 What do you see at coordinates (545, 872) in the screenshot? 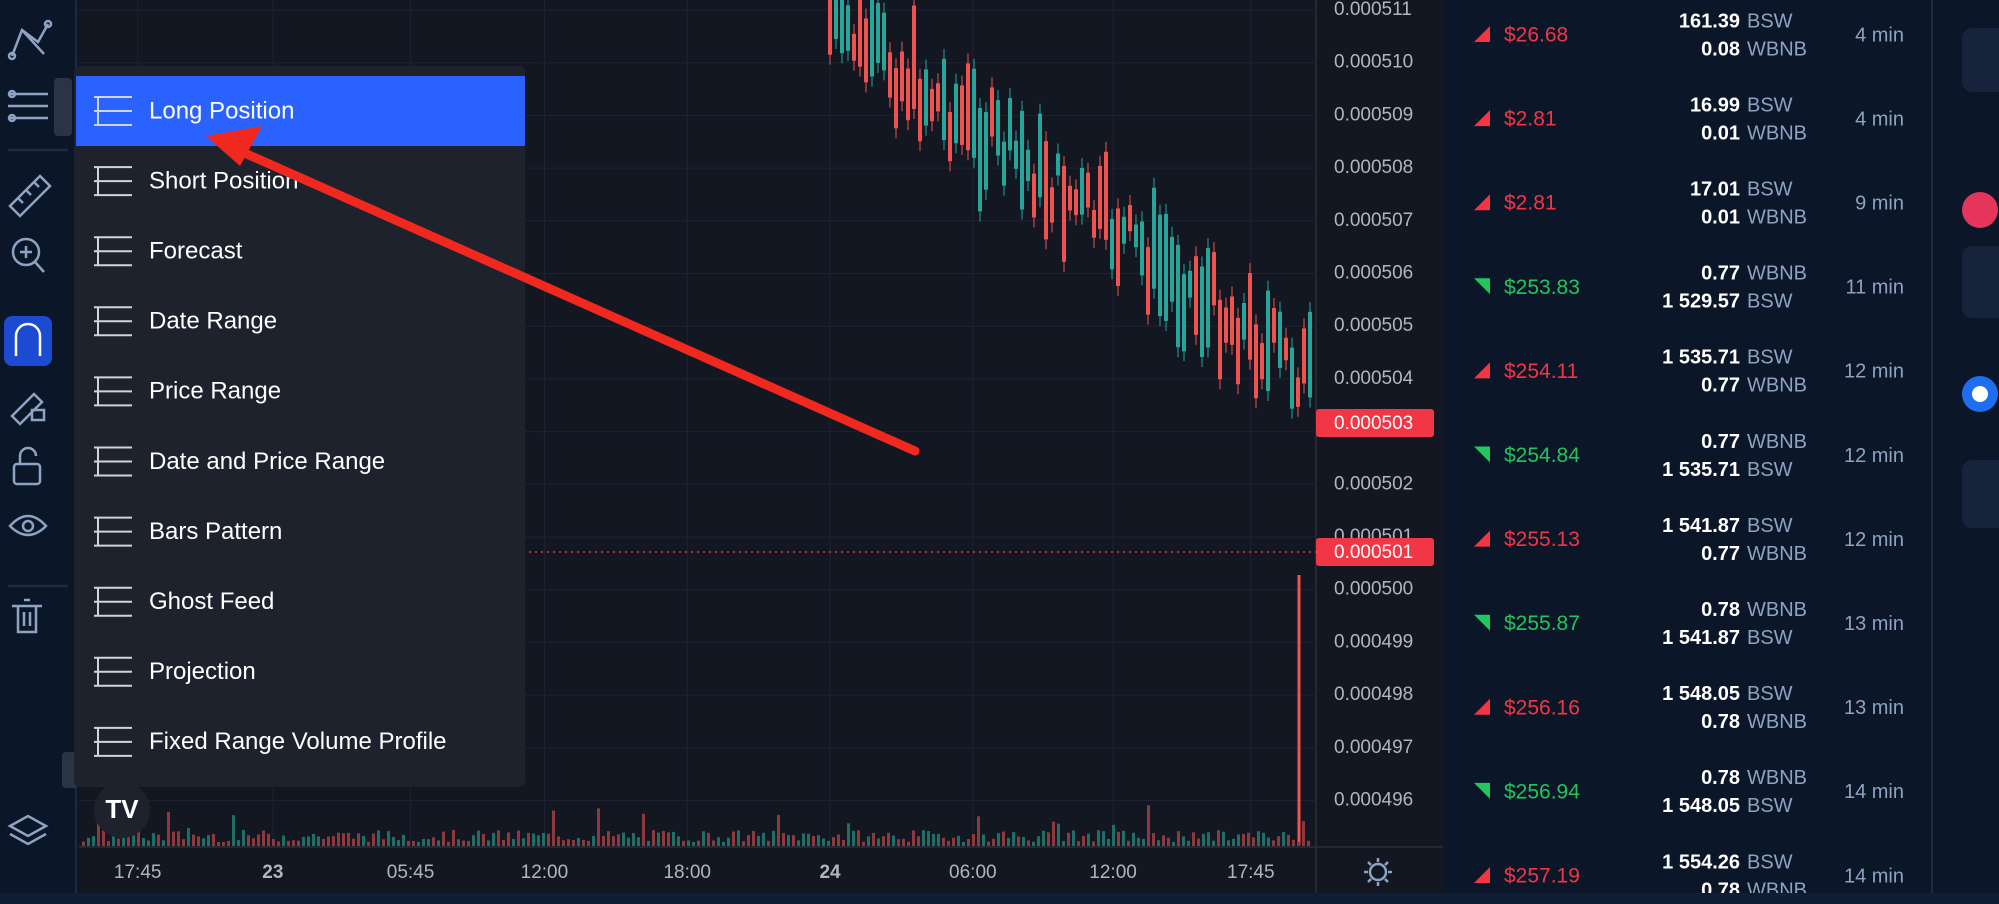
I see `time-label: 12:00` at bounding box center [545, 872].